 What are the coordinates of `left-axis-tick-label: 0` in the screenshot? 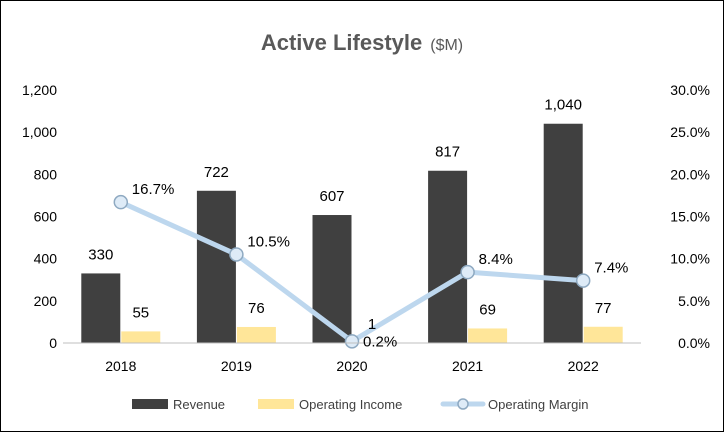 It's located at (53, 343).